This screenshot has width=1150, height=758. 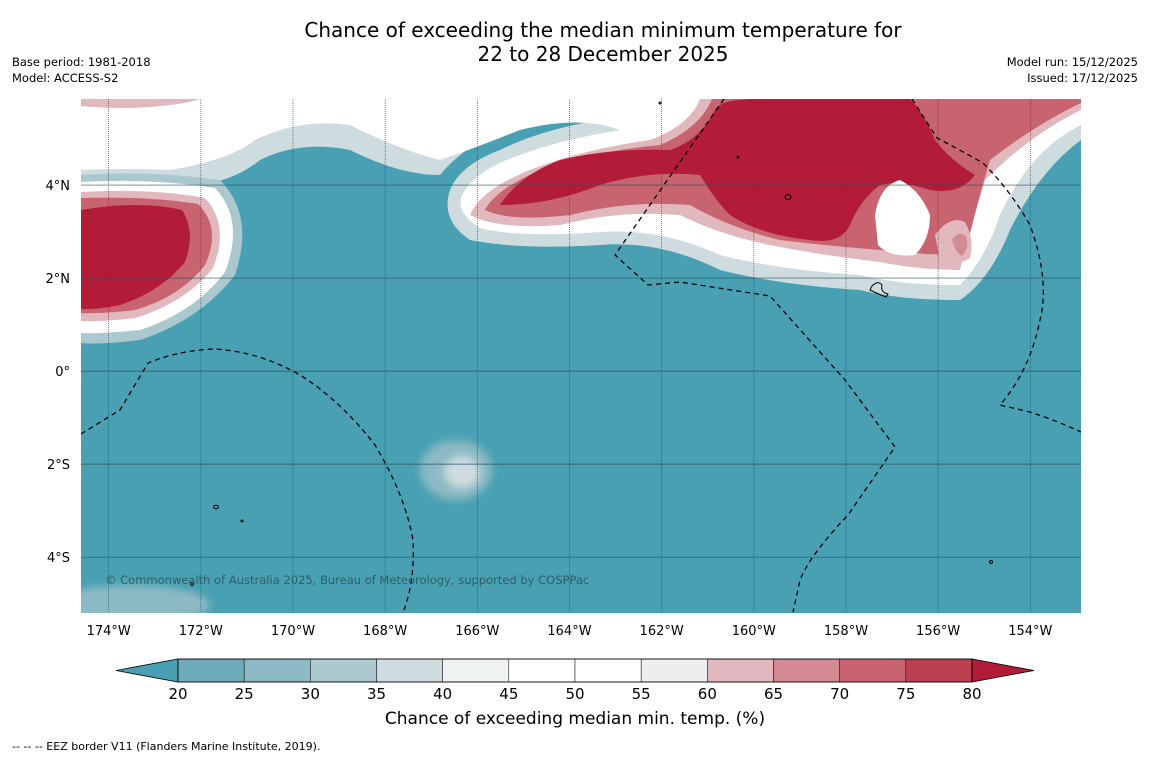 What do you see at coordinates (754, 631) in the screenshot?
I see `lon-tick-label: 160°W` at bounding box center [754, 631].